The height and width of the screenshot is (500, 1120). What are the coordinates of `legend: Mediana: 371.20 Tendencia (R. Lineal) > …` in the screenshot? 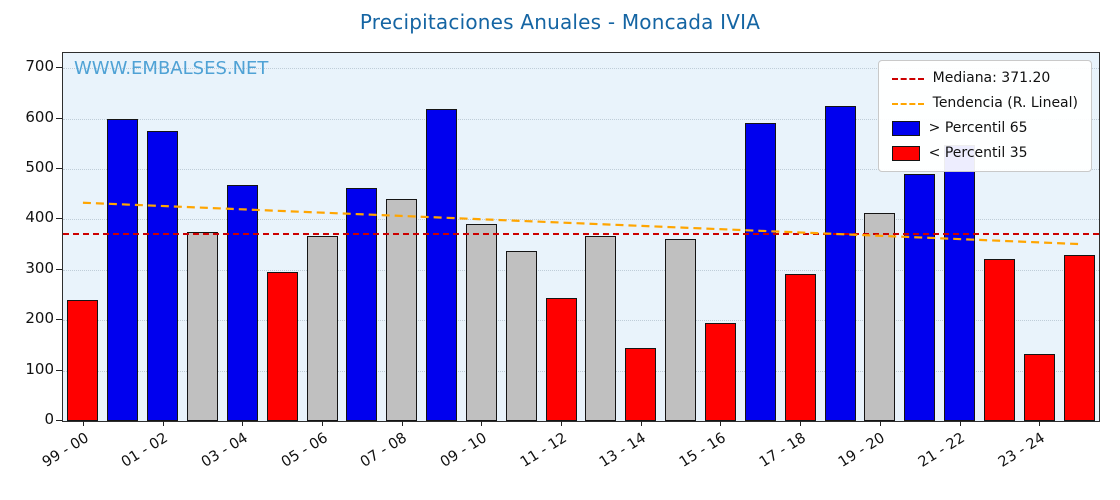 It's located at (984, 116).